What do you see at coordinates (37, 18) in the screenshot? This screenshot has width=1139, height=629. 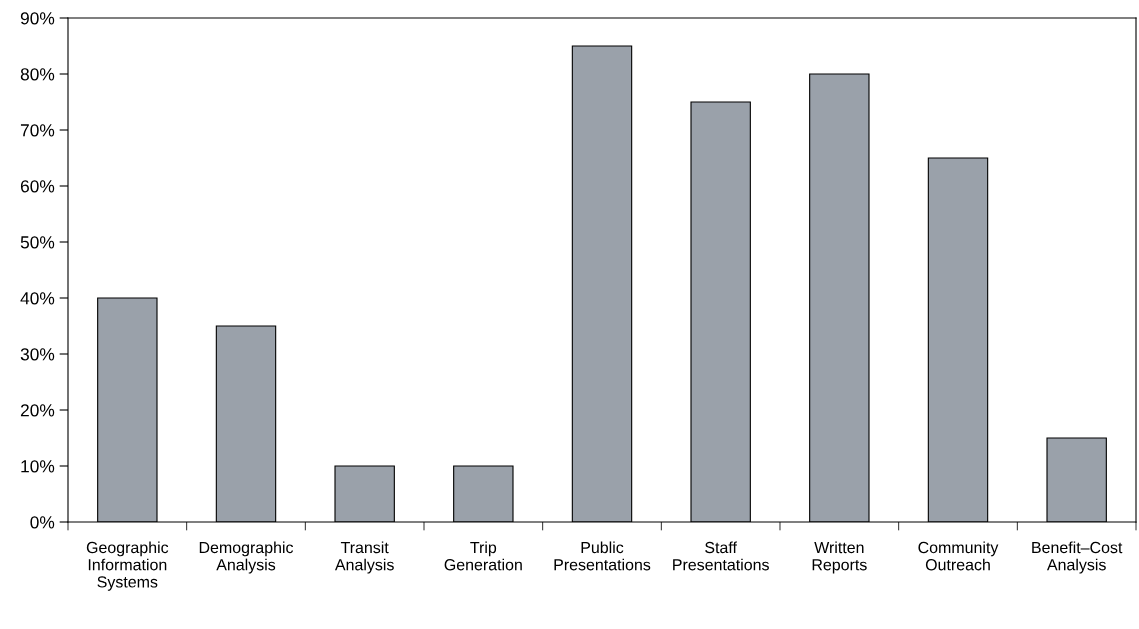 I see `y-tick-label: 90%` at bounding box center [37, 18].